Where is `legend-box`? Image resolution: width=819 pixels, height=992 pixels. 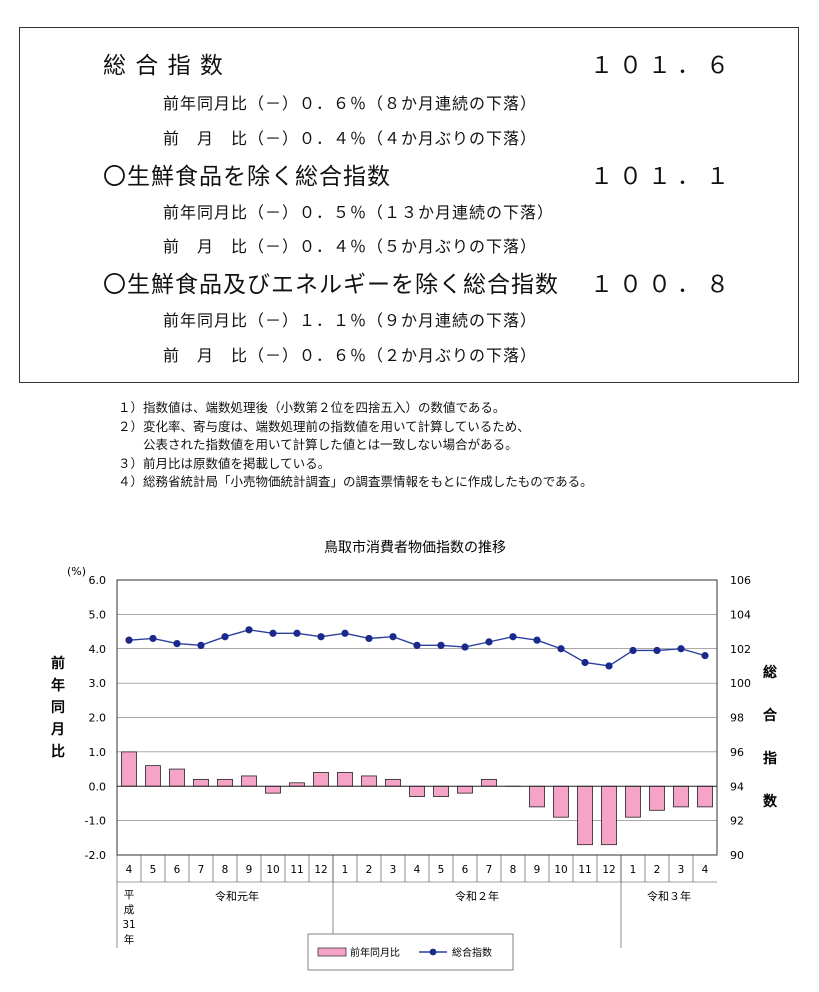
legend-box is located at coordinates (410, 952).